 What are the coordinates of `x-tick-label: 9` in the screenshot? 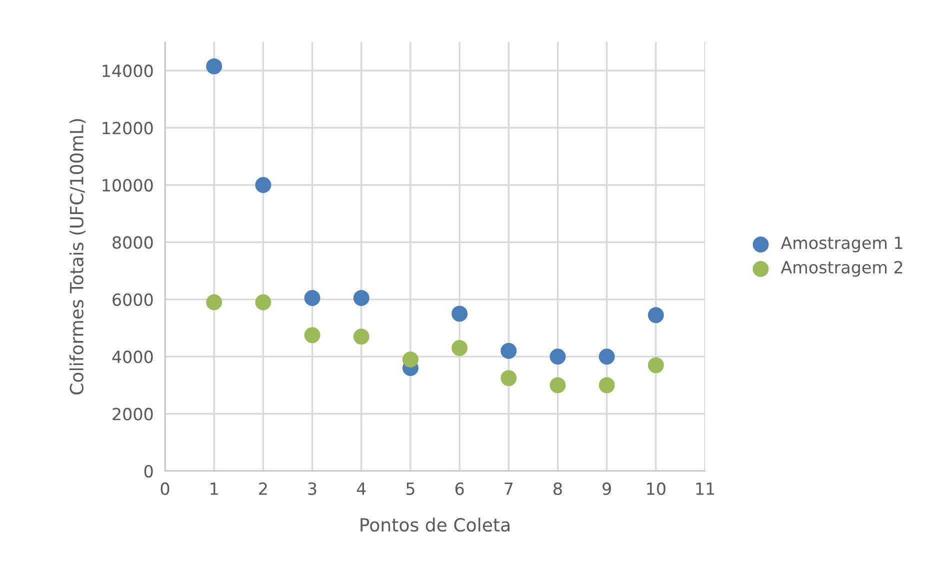 It's located at (606, 489).